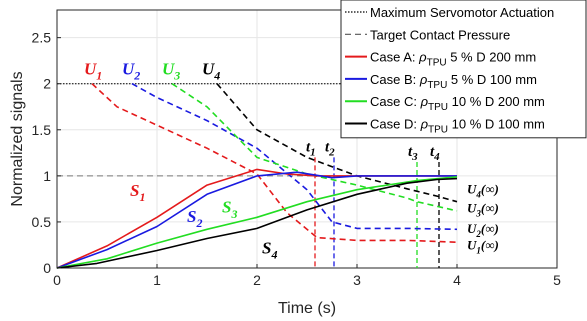 The height and width of the screenshot is (321, 587). I want to click on x-tick-label: 5, so click(557, 280).